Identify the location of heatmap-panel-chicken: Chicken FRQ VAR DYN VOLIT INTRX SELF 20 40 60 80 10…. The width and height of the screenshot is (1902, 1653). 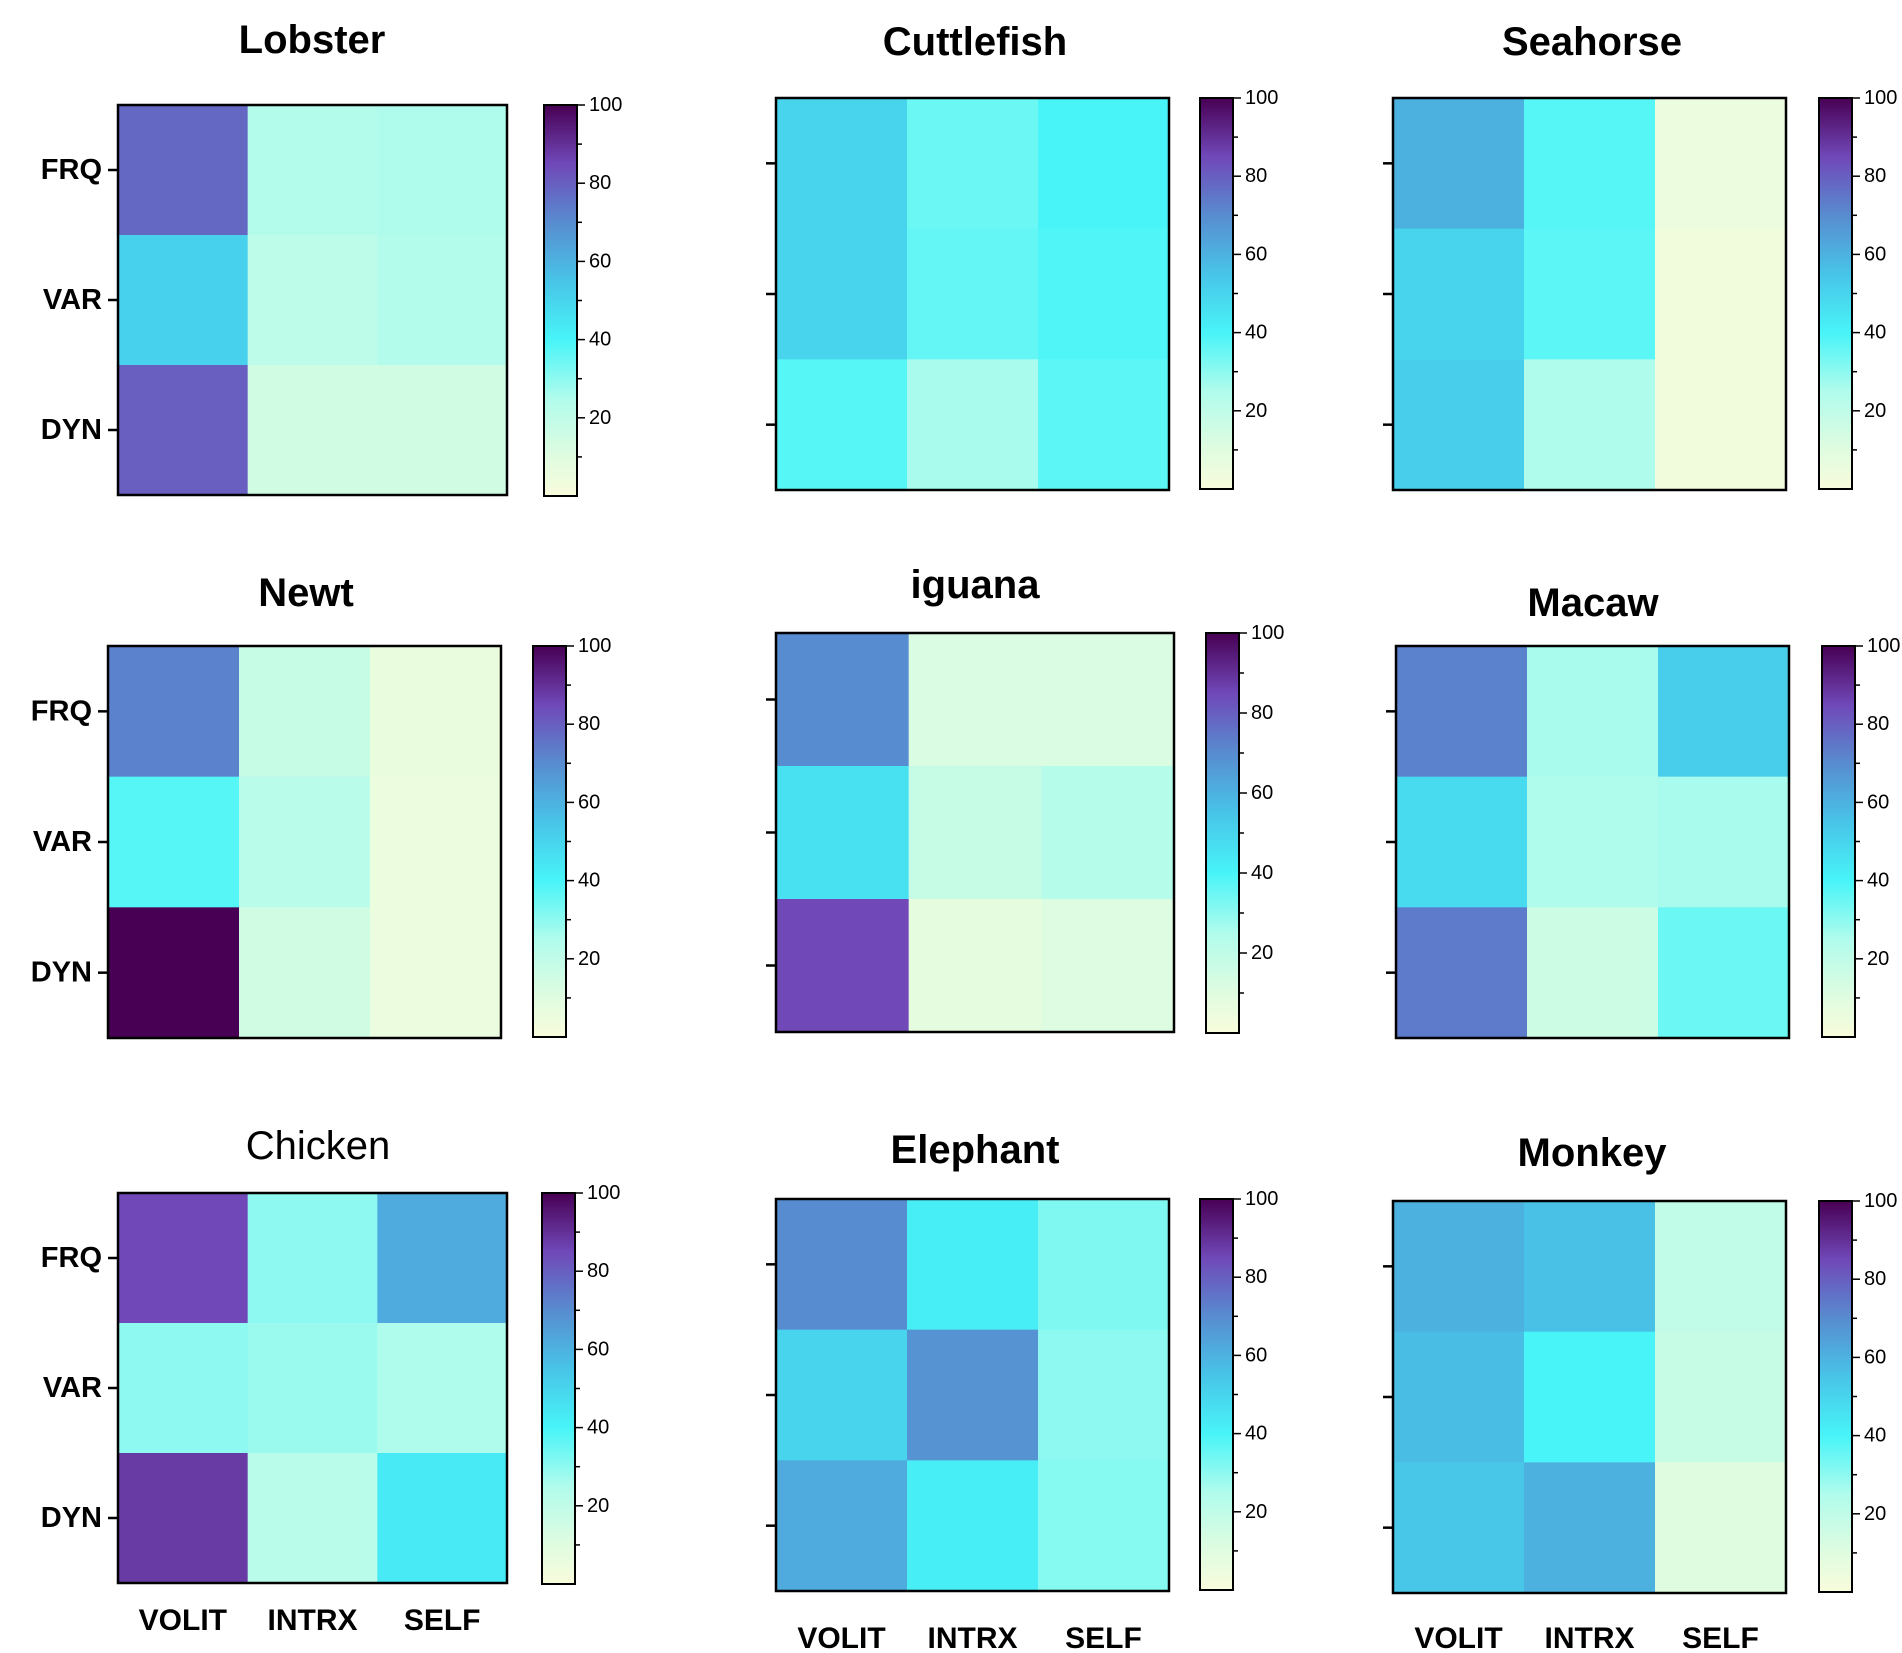
(331, 1380).